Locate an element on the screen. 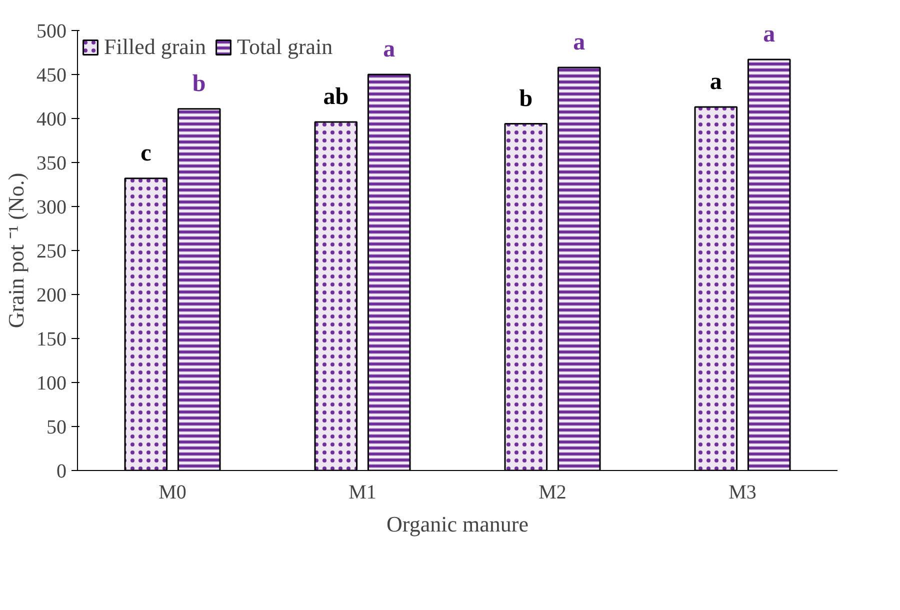 Image resolution: width=900 pixels, height=610 pixels. x-axis-title: Organic manure is located at coordinates (457, 524).